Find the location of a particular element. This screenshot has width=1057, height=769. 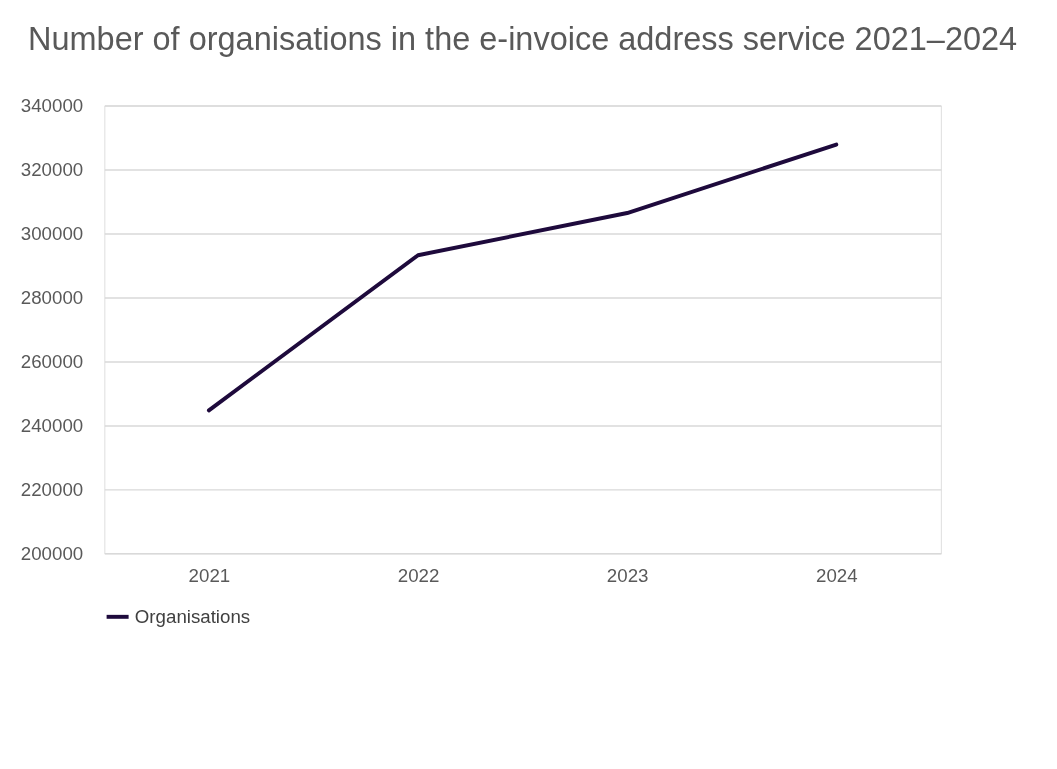

y-tick-label: 280000 is located at coordinates (52, 297).